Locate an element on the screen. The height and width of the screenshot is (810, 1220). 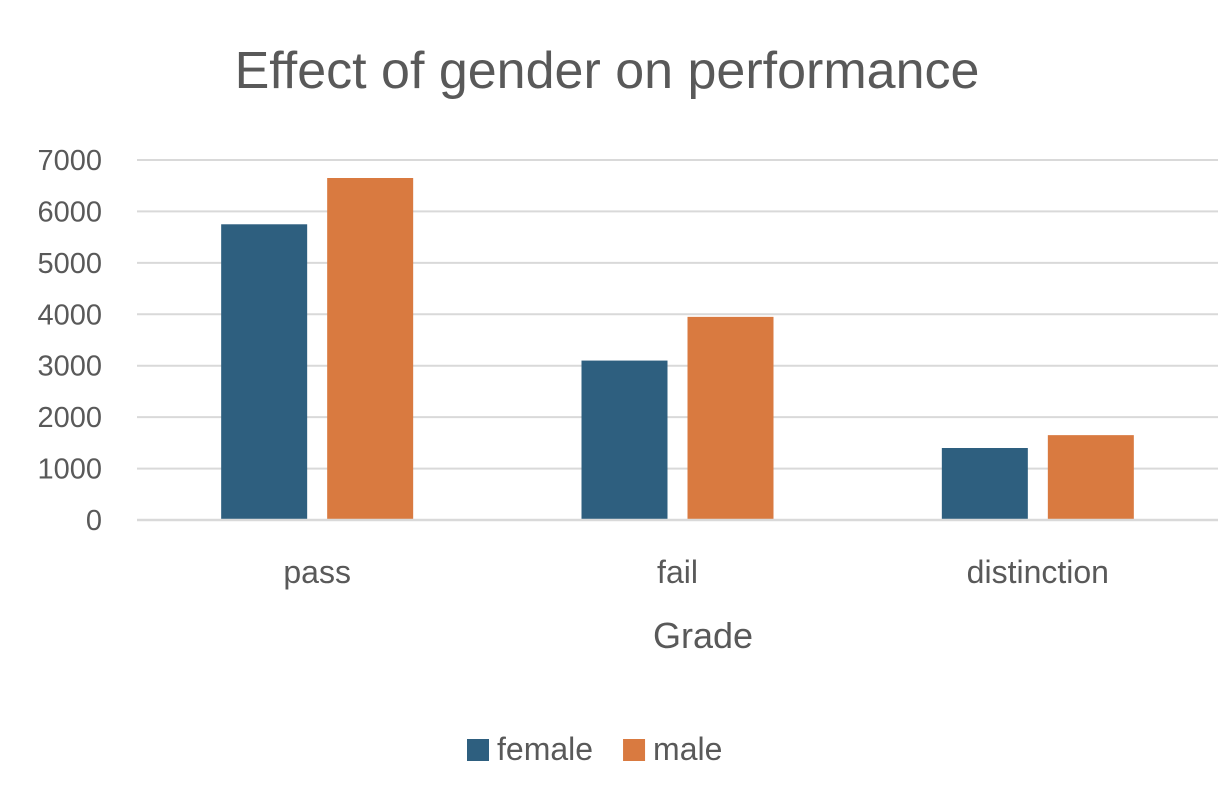
x-axis-label: Grade is located at coordinates (703, 635).